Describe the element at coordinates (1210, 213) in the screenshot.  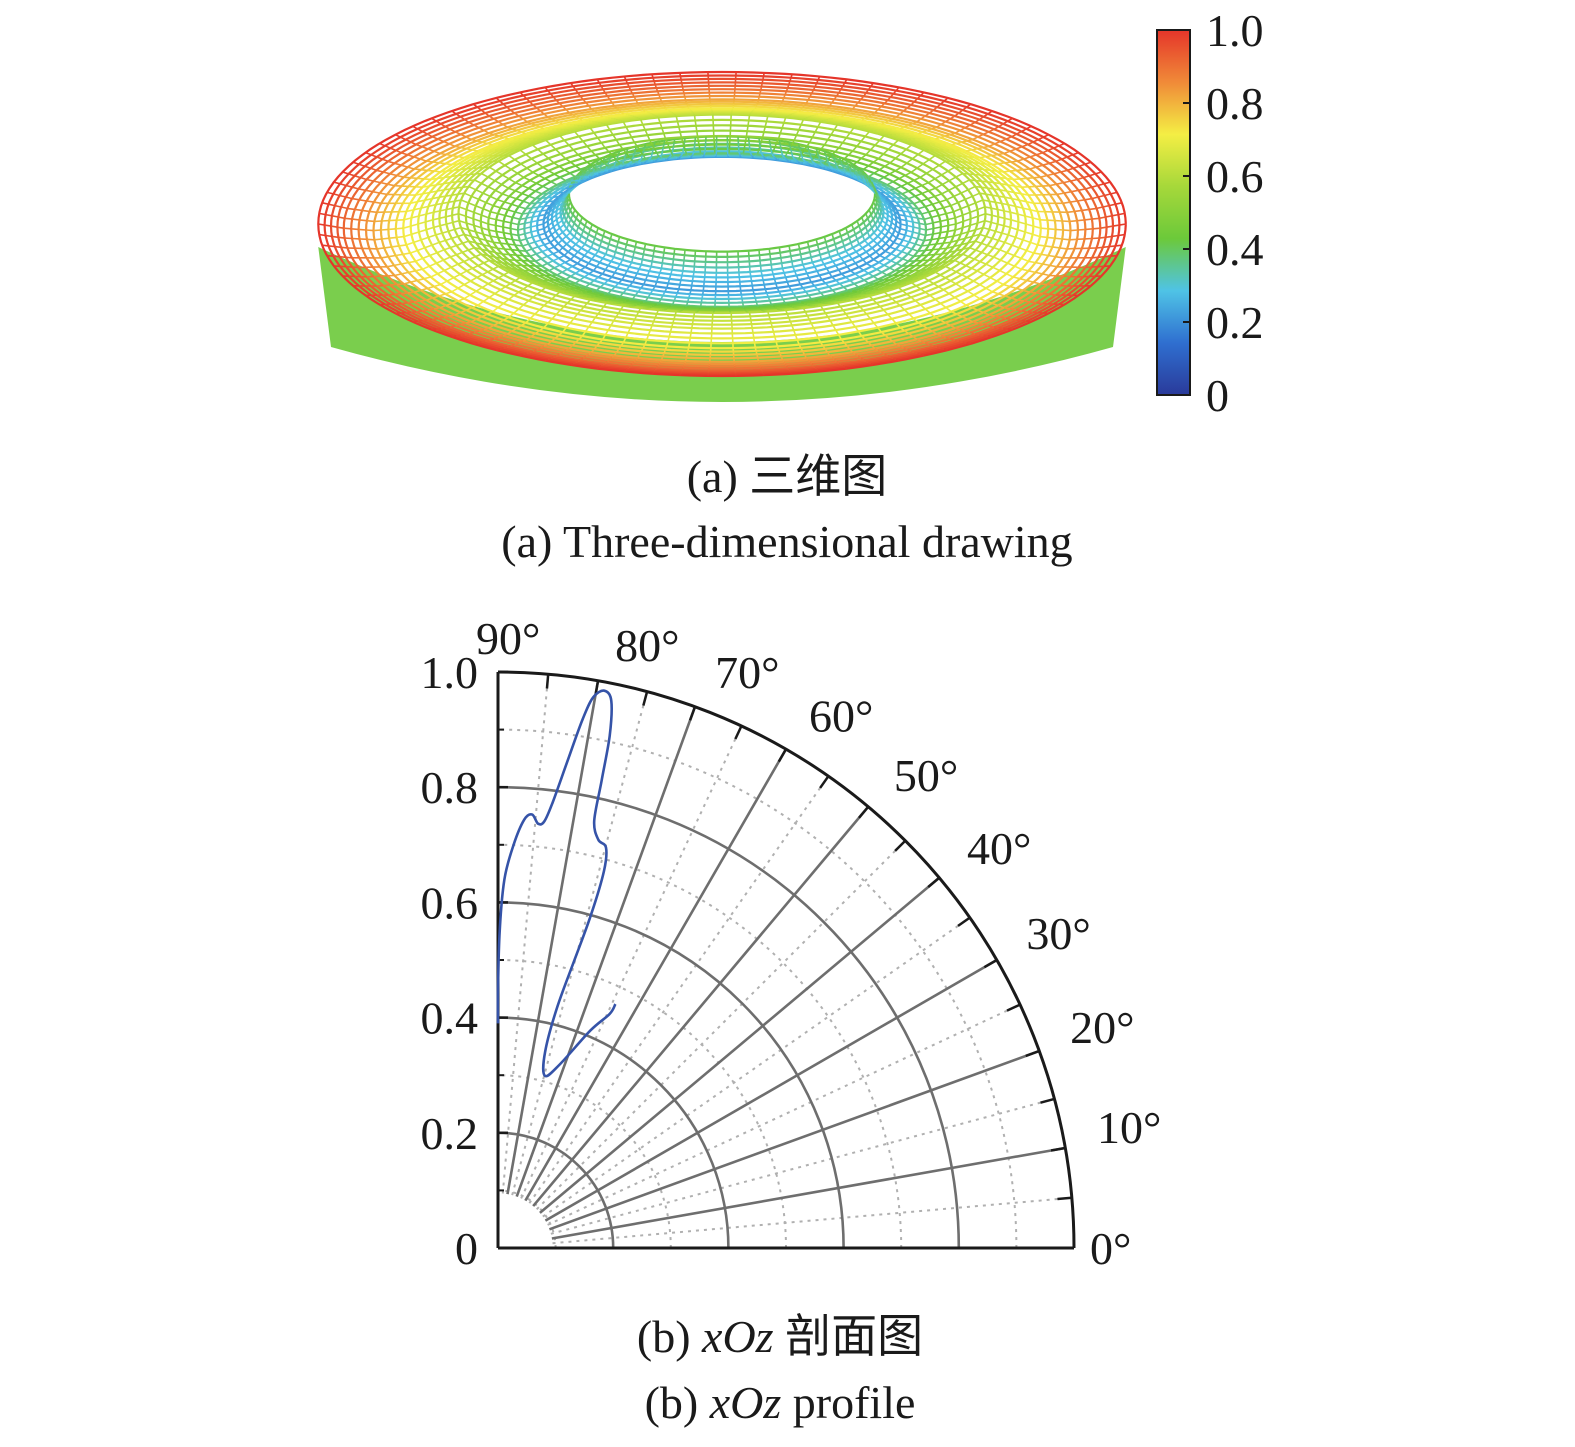
I see `colorbar: 00.20.40.60.81.0` at that location.